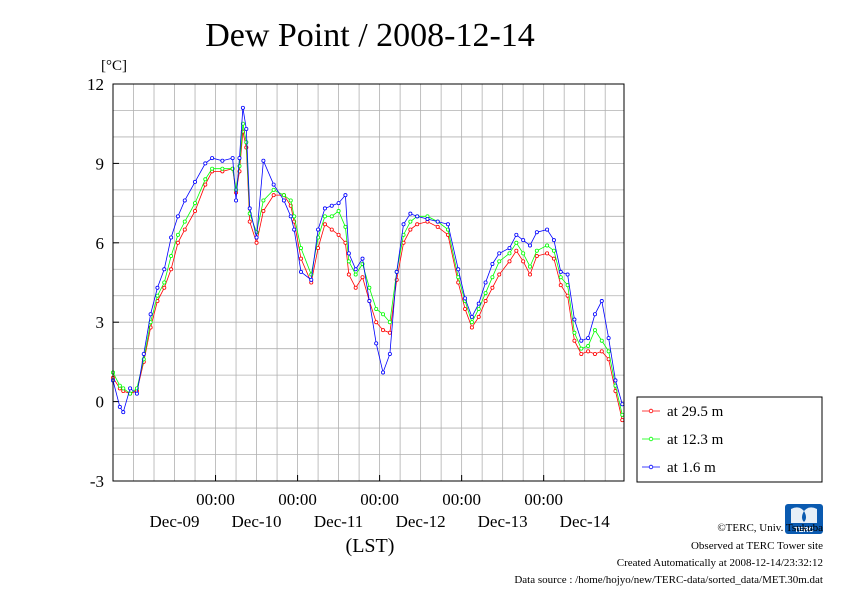  What do you see at coordinates (175, 521) in the screenshot?
I see `x-date-label: Dec-09` at bounding box center [175, 521].